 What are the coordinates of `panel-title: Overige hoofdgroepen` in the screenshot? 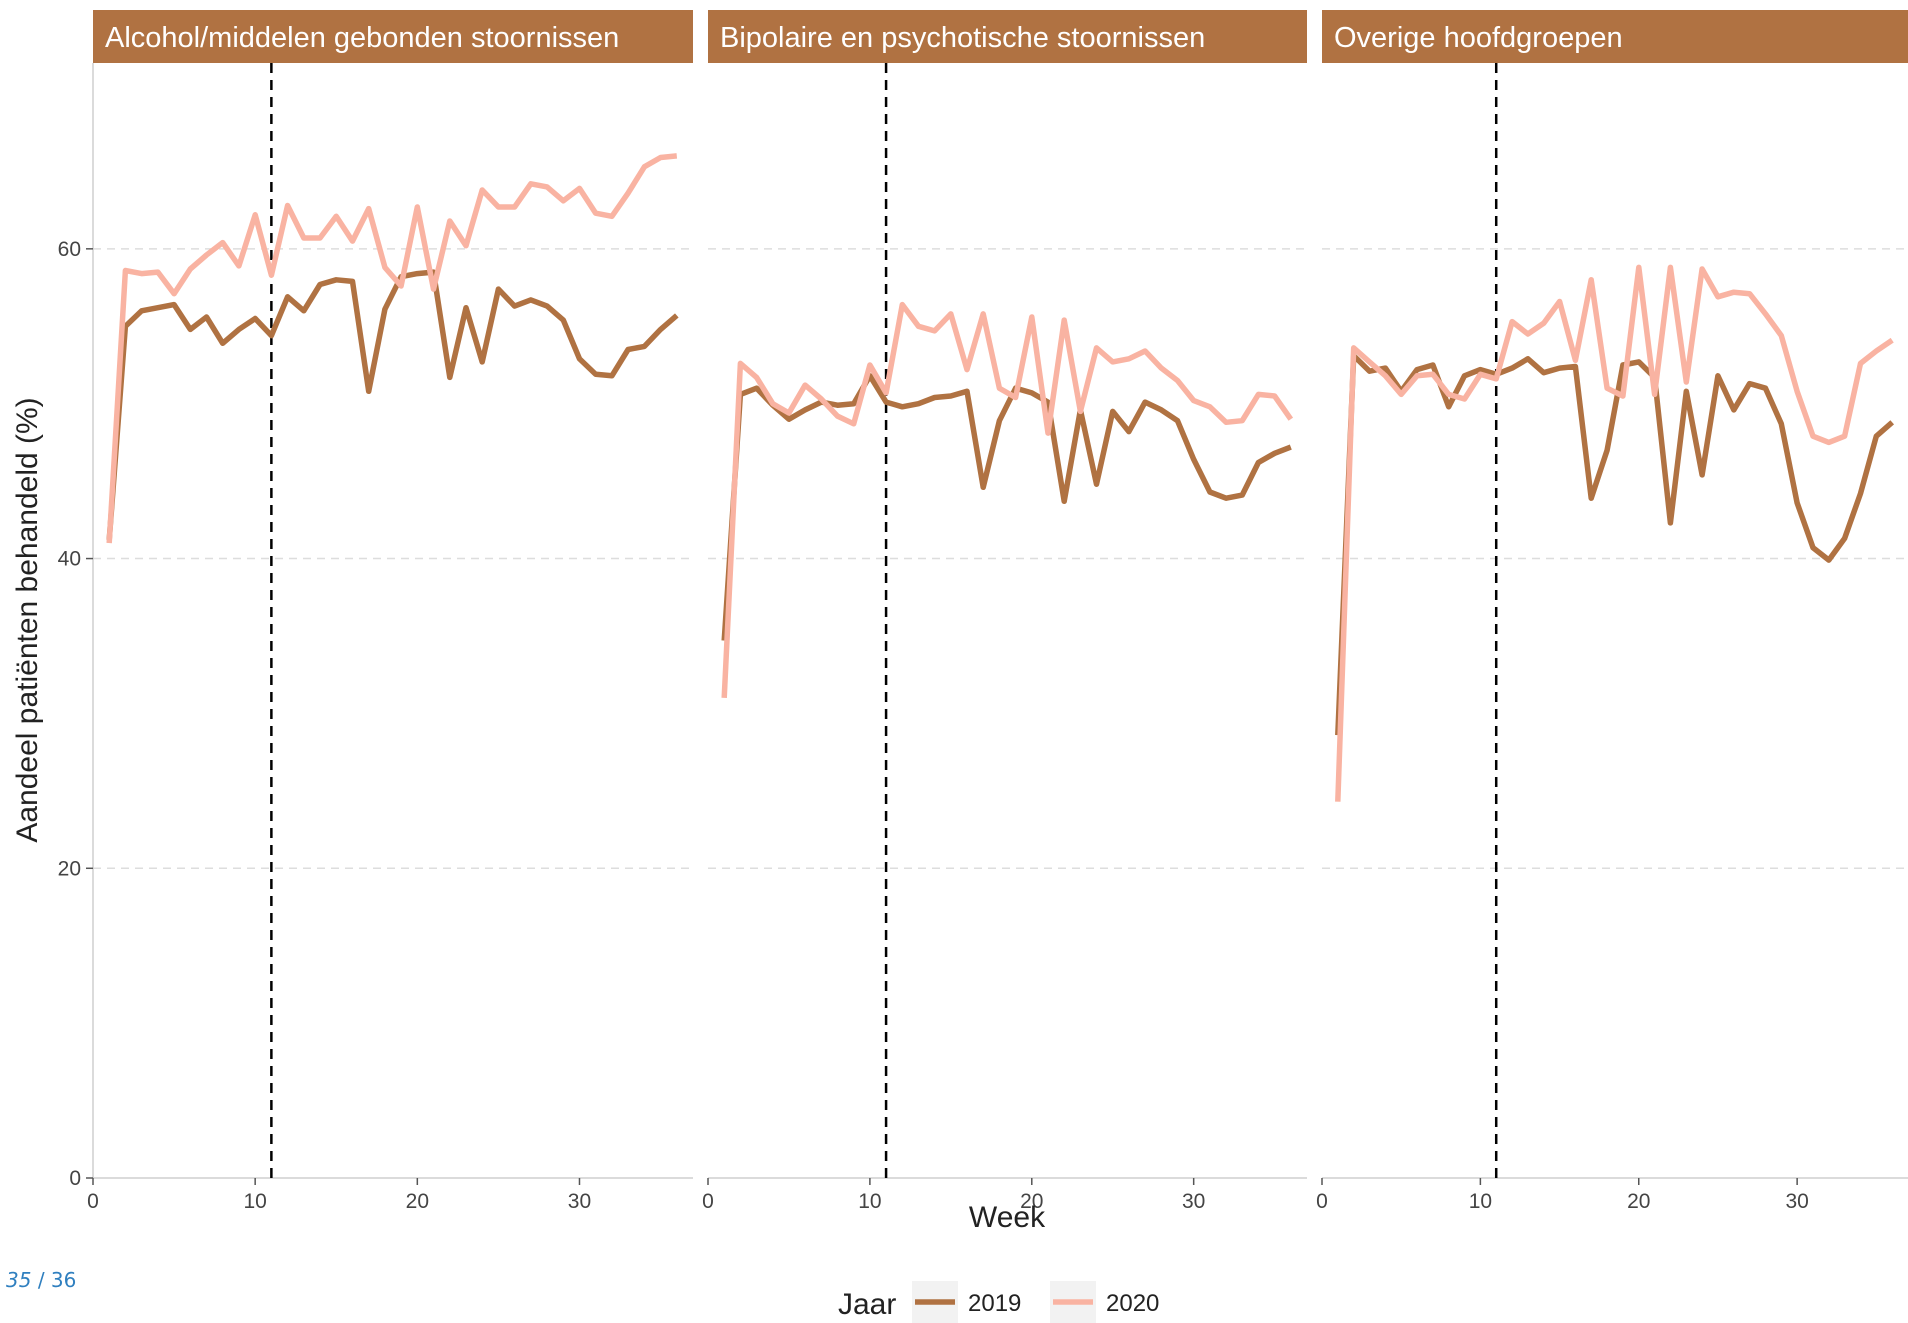 It's located at (1478, 38).